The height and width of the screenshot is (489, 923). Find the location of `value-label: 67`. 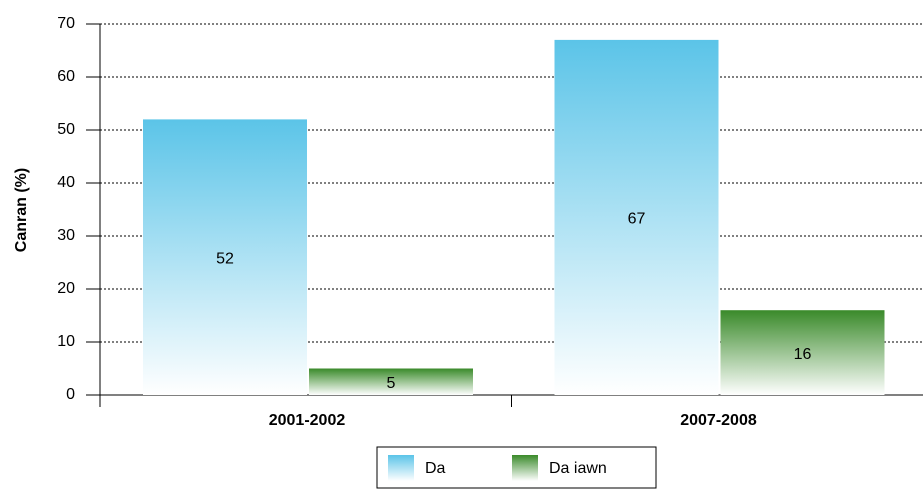

value-label: 67 is located at coordinates (637, 219).